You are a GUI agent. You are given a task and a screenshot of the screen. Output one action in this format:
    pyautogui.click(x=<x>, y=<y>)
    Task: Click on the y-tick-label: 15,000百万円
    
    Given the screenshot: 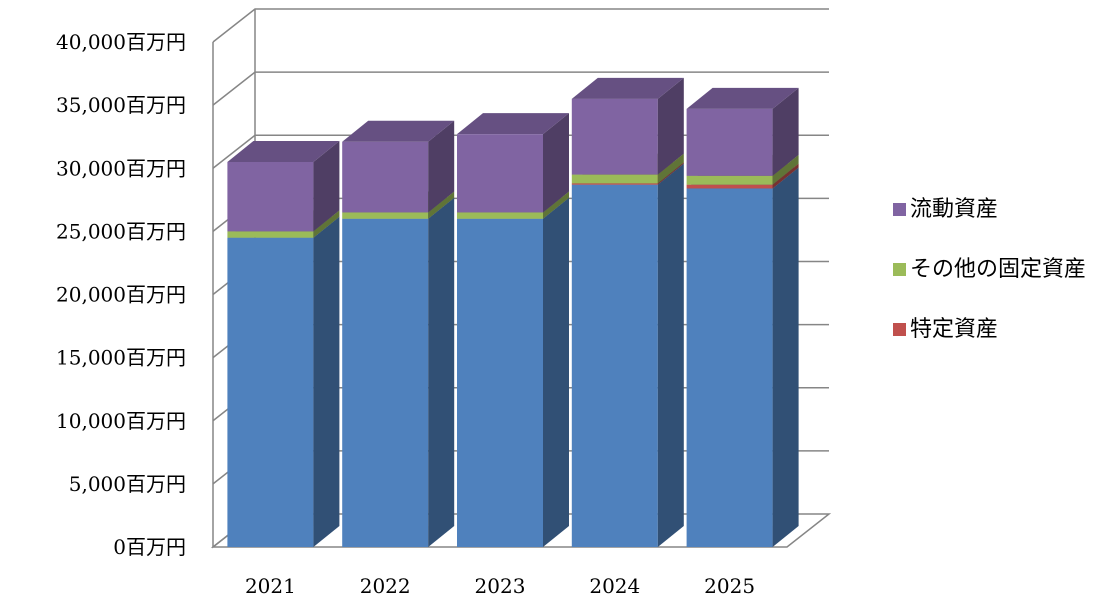 What is the action you would take?
    pyautogui.click(x=121, y=358)
    